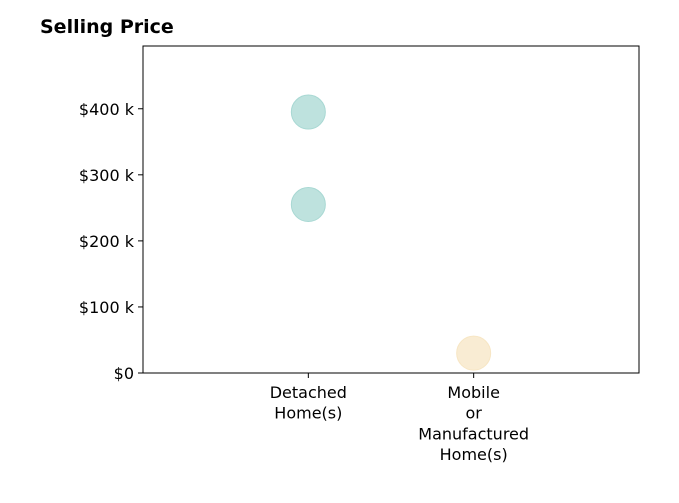 The height and width of the screenshot is (503, 679). I want to click on x-tick-label-line: Detached, so click(308, 392).